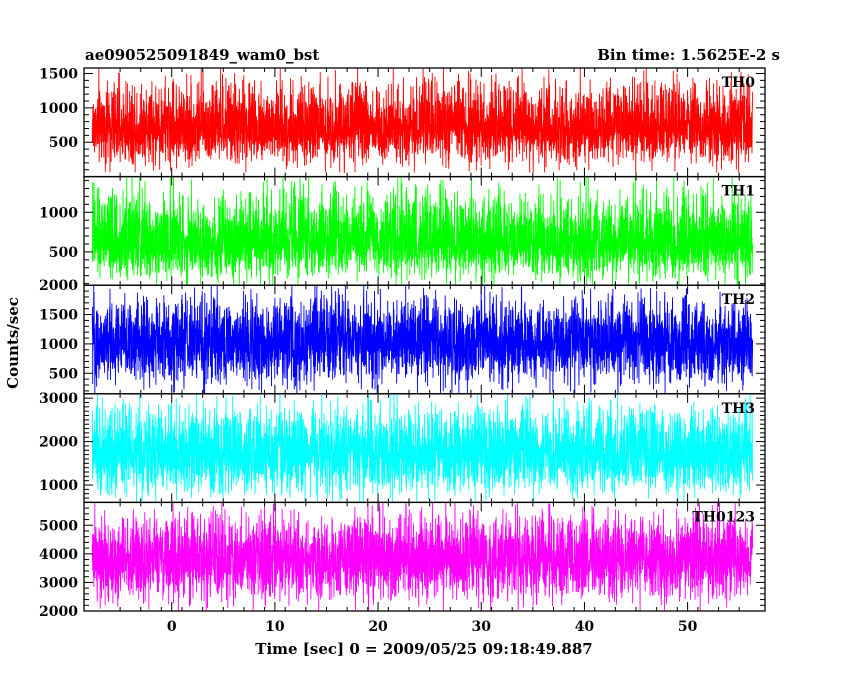 The image size is (850, 680). I want to click on panel-th1: 500 1000 TH1, so click(402, 230).